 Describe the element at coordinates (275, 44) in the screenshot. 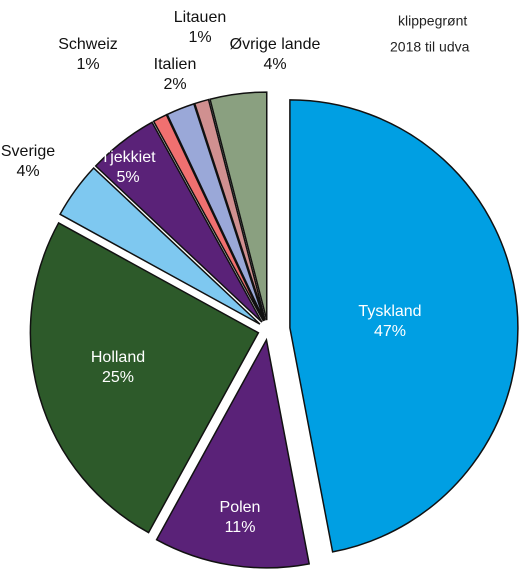

I see `slice-label: Øvrige lande` at that location.